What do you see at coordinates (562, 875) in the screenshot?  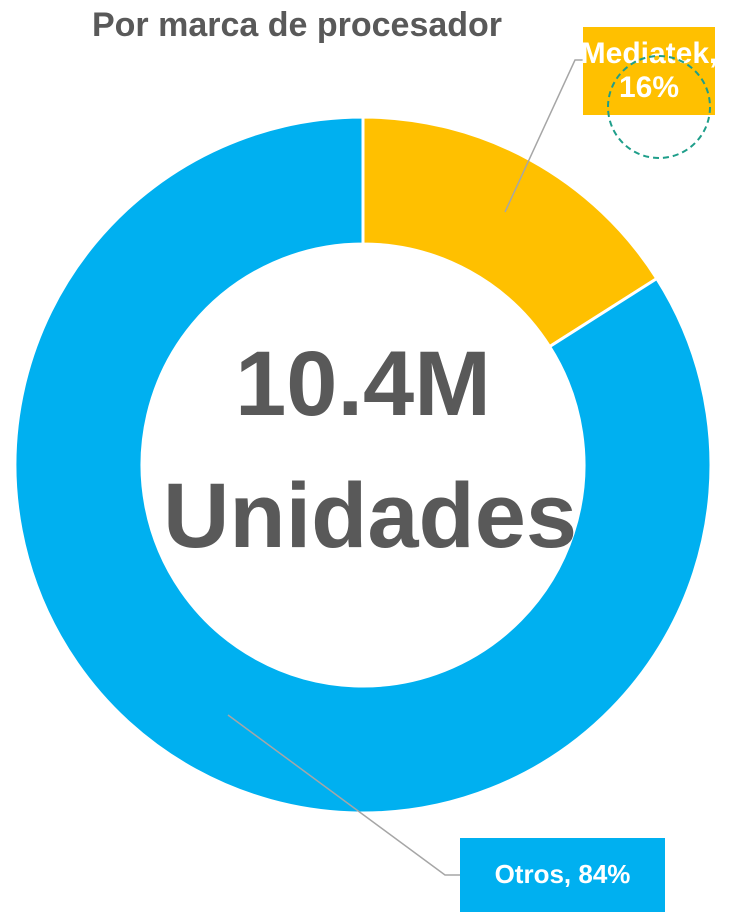 I see `data-label: Otros, 84%` at bounding box center [562, 875].